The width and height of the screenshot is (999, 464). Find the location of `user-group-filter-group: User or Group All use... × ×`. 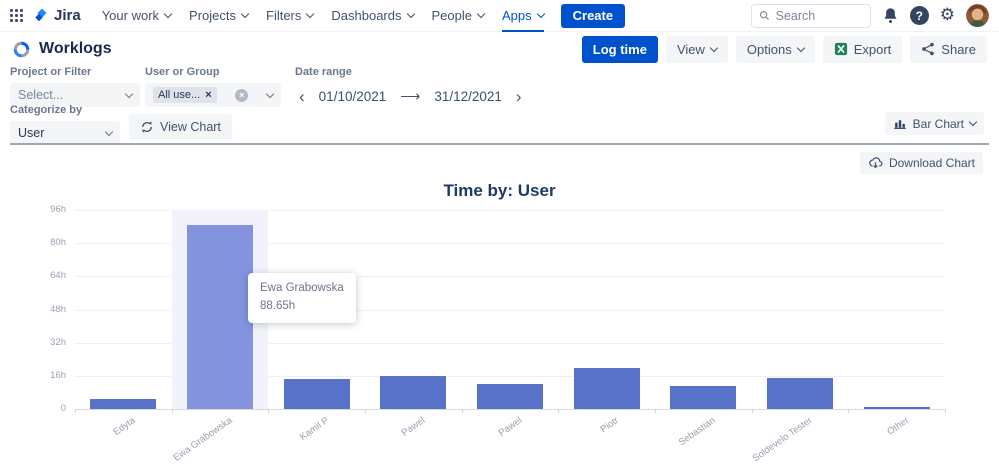

user-group-filter-group: User or Group All use... × × is located at coordinates (213, 86).